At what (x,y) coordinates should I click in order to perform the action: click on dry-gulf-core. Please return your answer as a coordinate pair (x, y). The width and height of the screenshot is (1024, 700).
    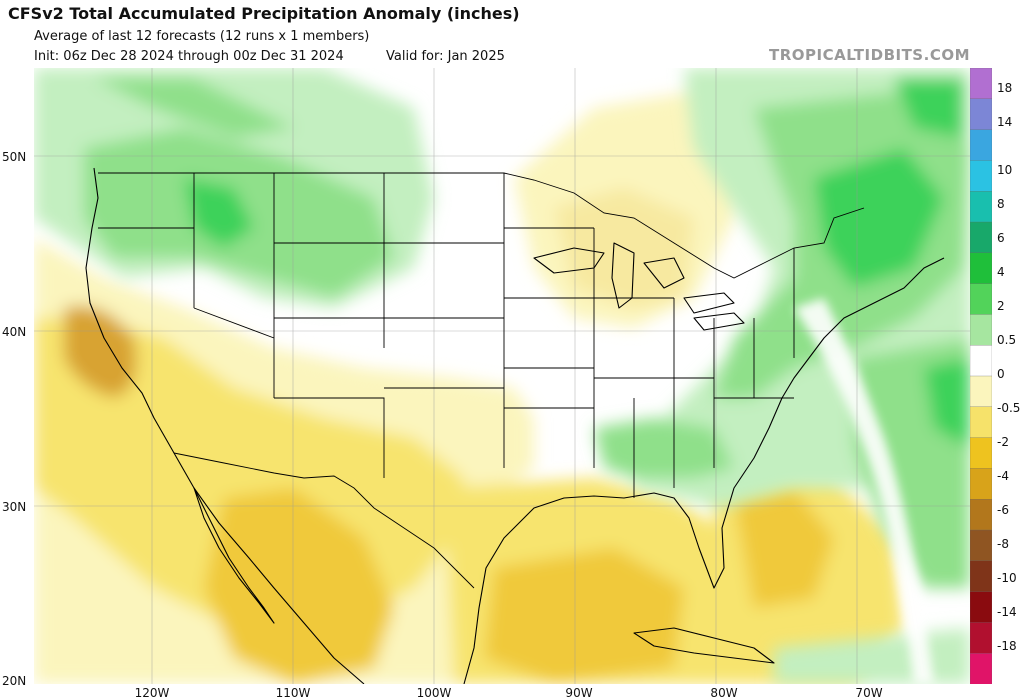
    Looking at the image, I should click on (584, 616).